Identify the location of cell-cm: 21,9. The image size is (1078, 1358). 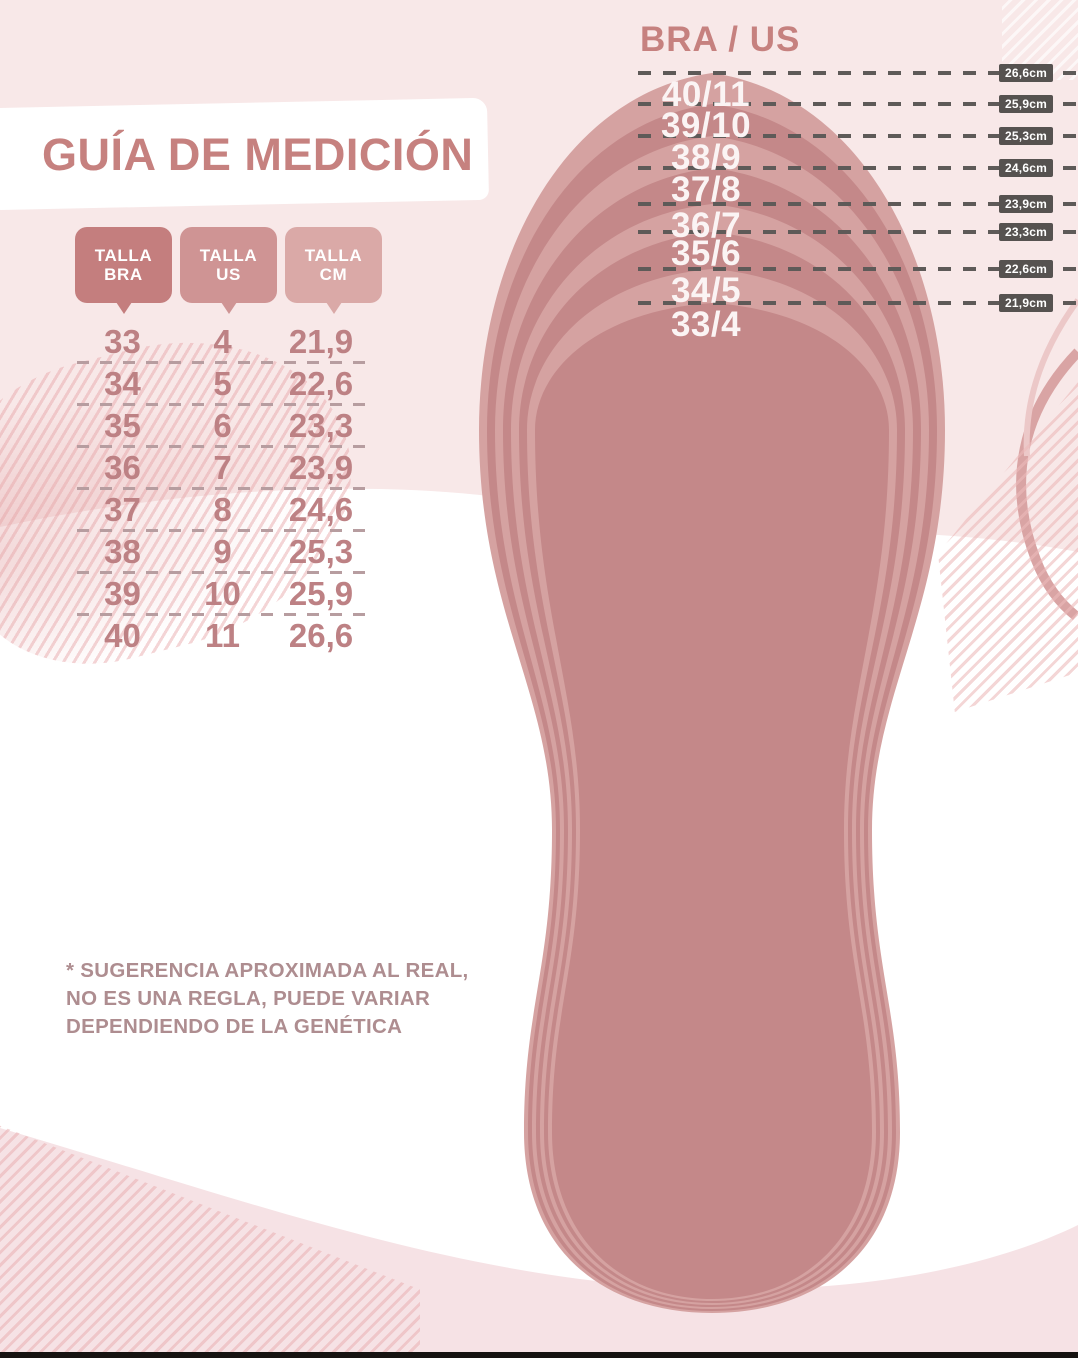
(321, 341).